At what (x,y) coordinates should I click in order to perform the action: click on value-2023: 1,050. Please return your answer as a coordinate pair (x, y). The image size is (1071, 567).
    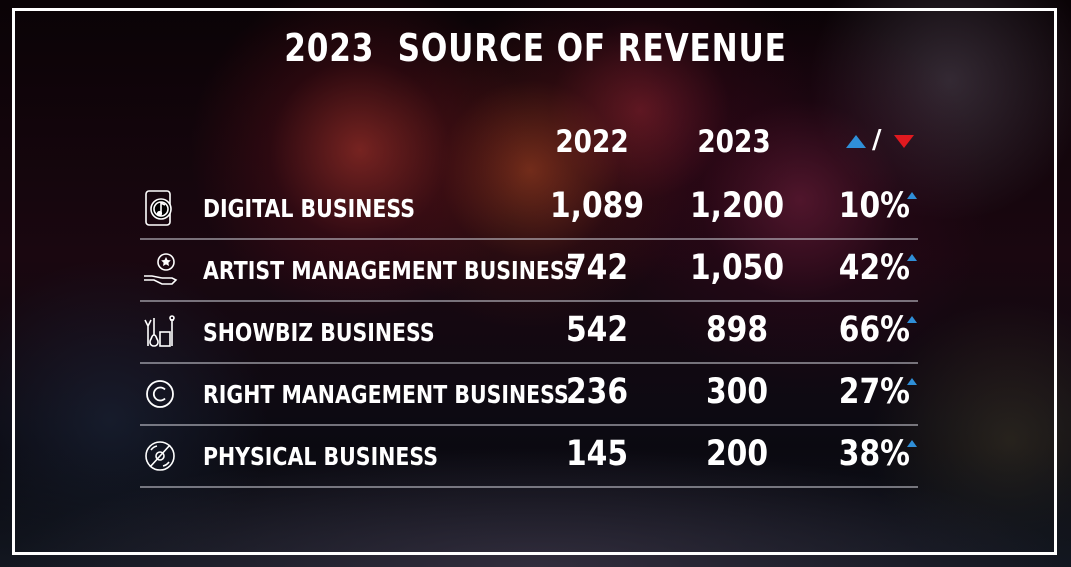
    Looking at the image, I should click on (737, 268).